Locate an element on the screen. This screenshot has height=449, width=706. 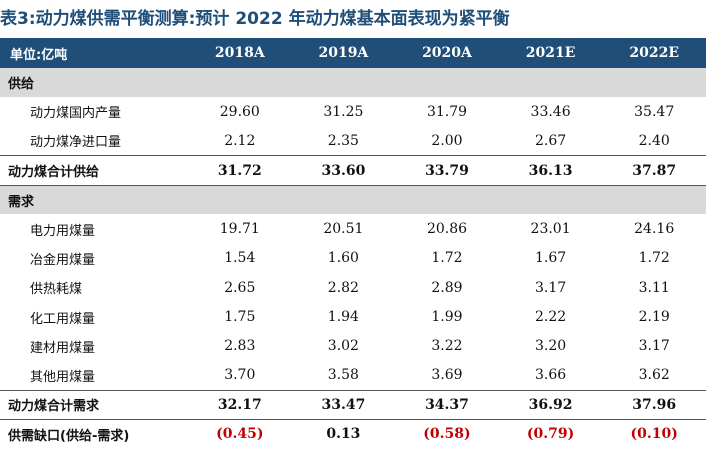
cell-value: 3.58 is located at coordinates (343, 375).